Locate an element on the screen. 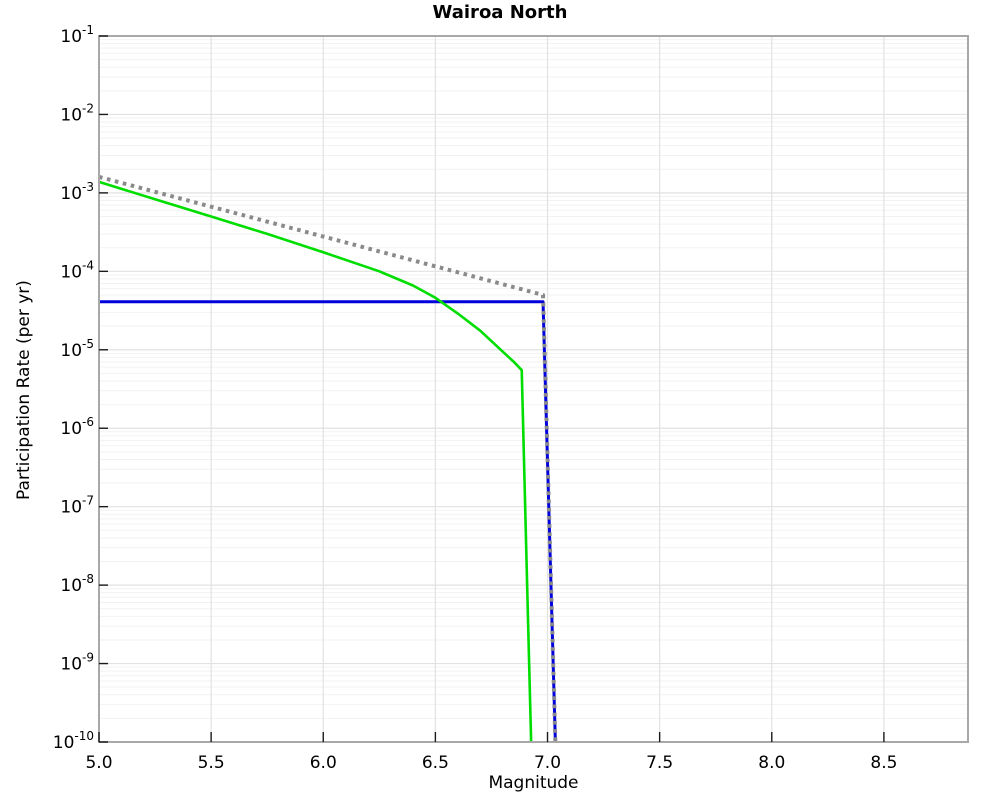 This screenshot has height=800, width=1000. x-tick-label: 6.0 is located at coordinates (323, 763).